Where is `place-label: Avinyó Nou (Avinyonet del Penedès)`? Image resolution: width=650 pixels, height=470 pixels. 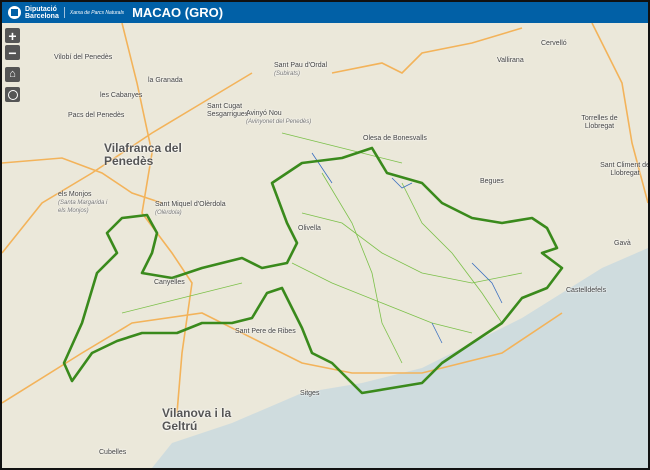 place-label: Avinyó Nou (Avinyonet del Penedès) is located at coordinates (279, 117).